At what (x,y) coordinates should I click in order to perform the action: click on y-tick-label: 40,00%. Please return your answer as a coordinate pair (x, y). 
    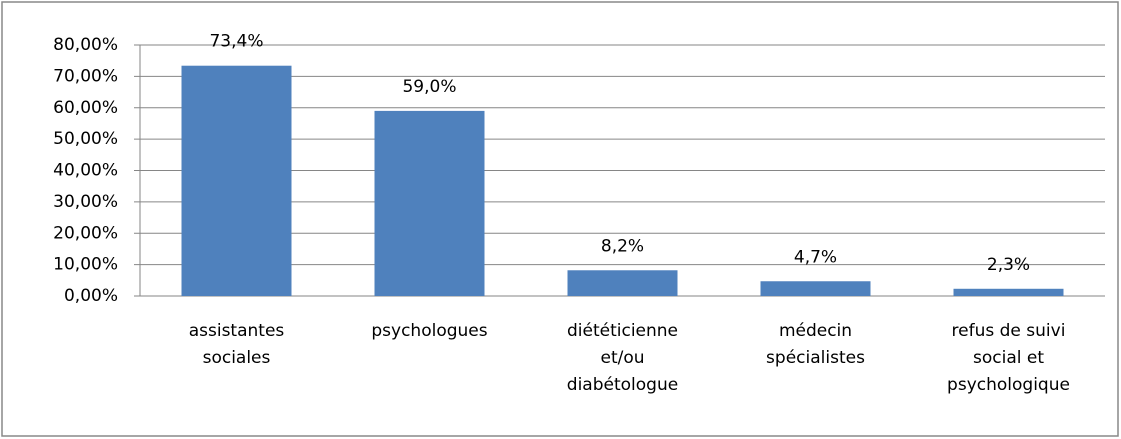
    Looking at the image, I should click on (85, 171).